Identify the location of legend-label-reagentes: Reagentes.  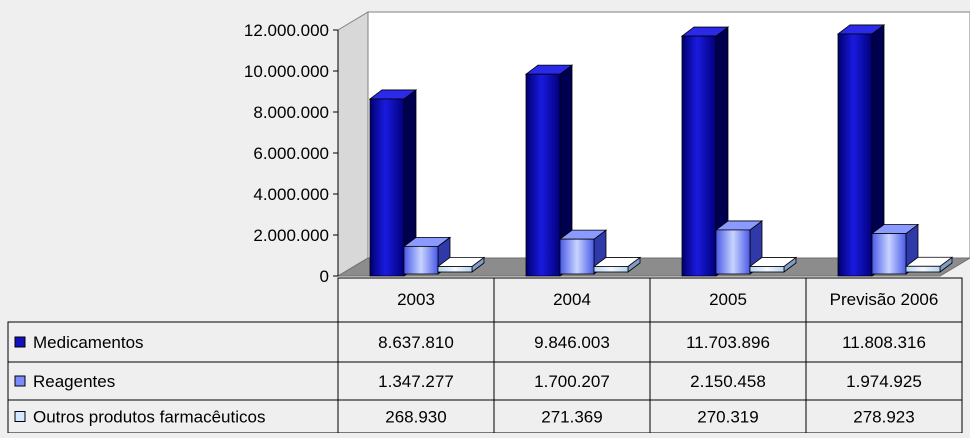
(74, 381).